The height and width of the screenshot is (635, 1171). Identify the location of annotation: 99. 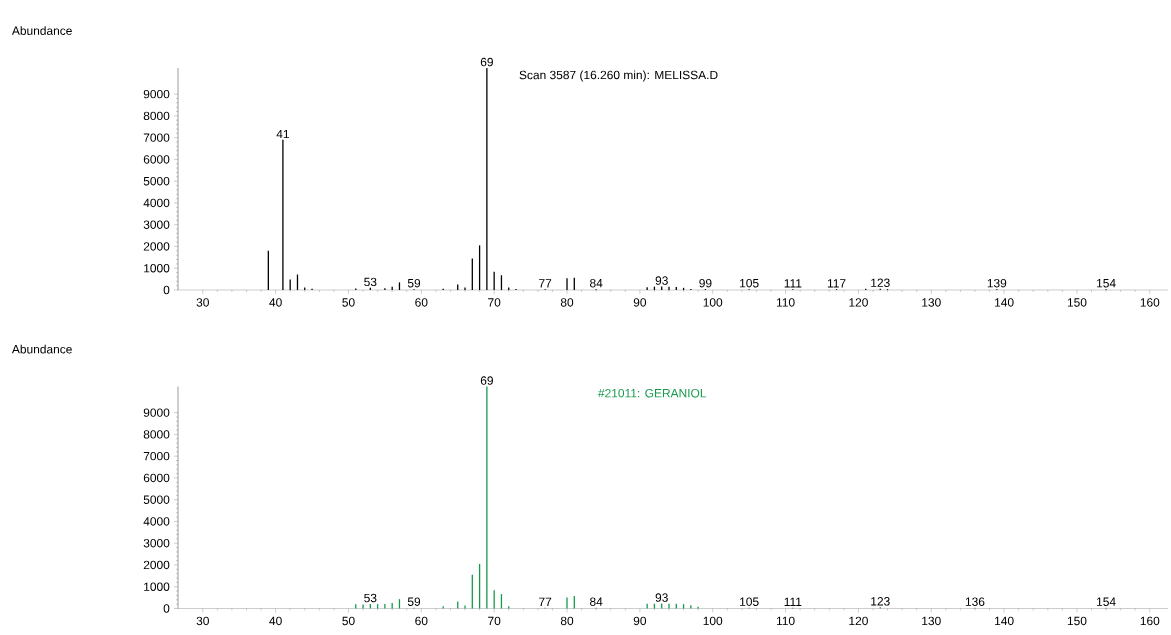
(705, 283).